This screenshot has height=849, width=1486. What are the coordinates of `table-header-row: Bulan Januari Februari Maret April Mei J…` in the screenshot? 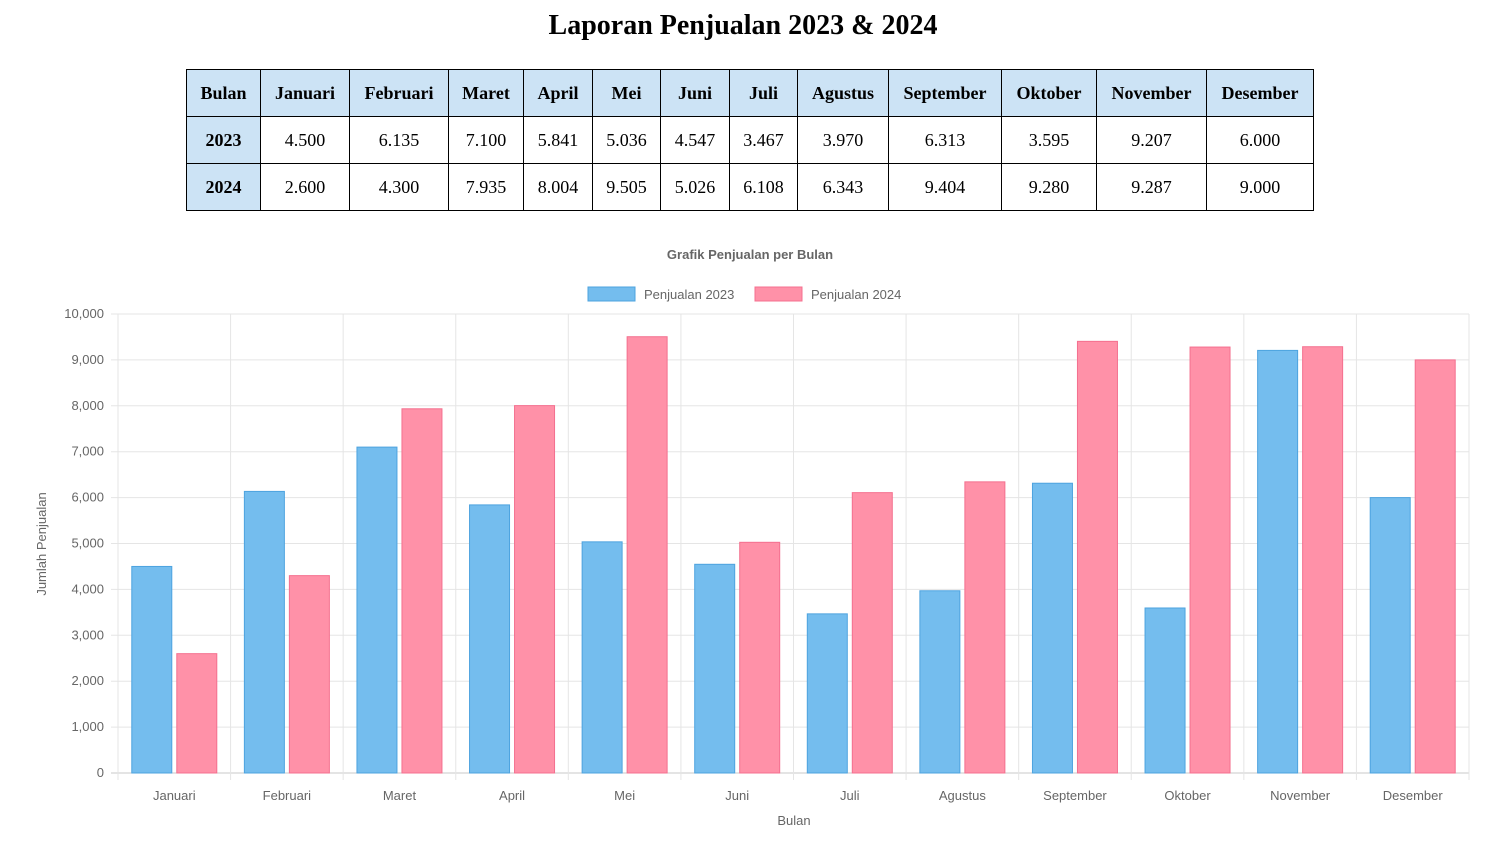 It's located at (750, 93).